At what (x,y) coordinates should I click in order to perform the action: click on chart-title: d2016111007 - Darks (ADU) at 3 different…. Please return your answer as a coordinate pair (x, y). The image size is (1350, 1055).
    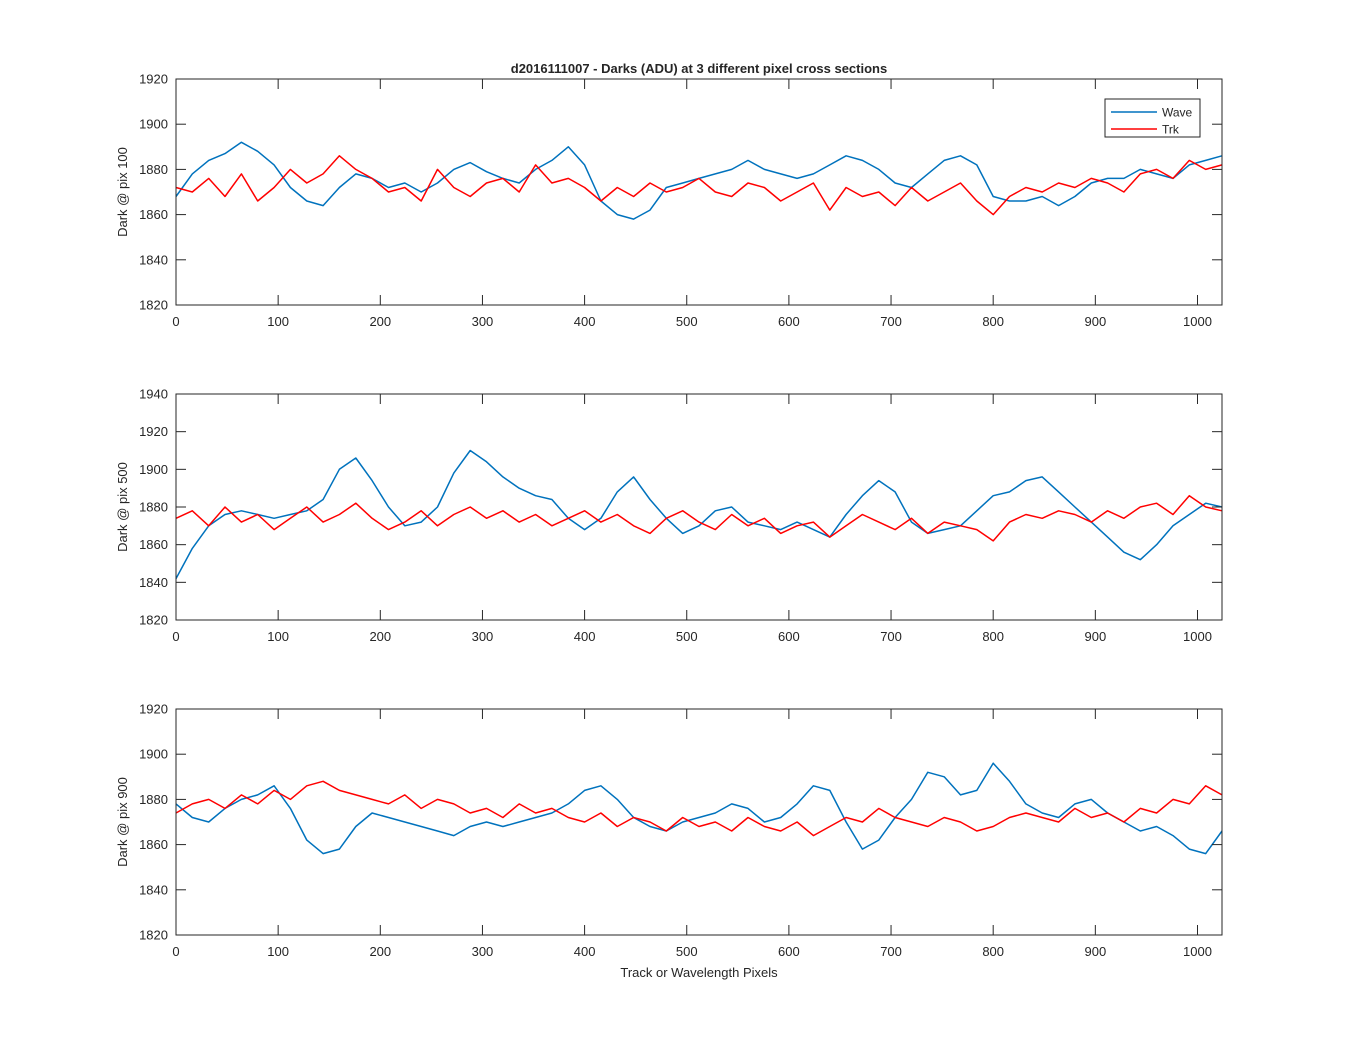
    Looking at the image, I should click on (699, 68).